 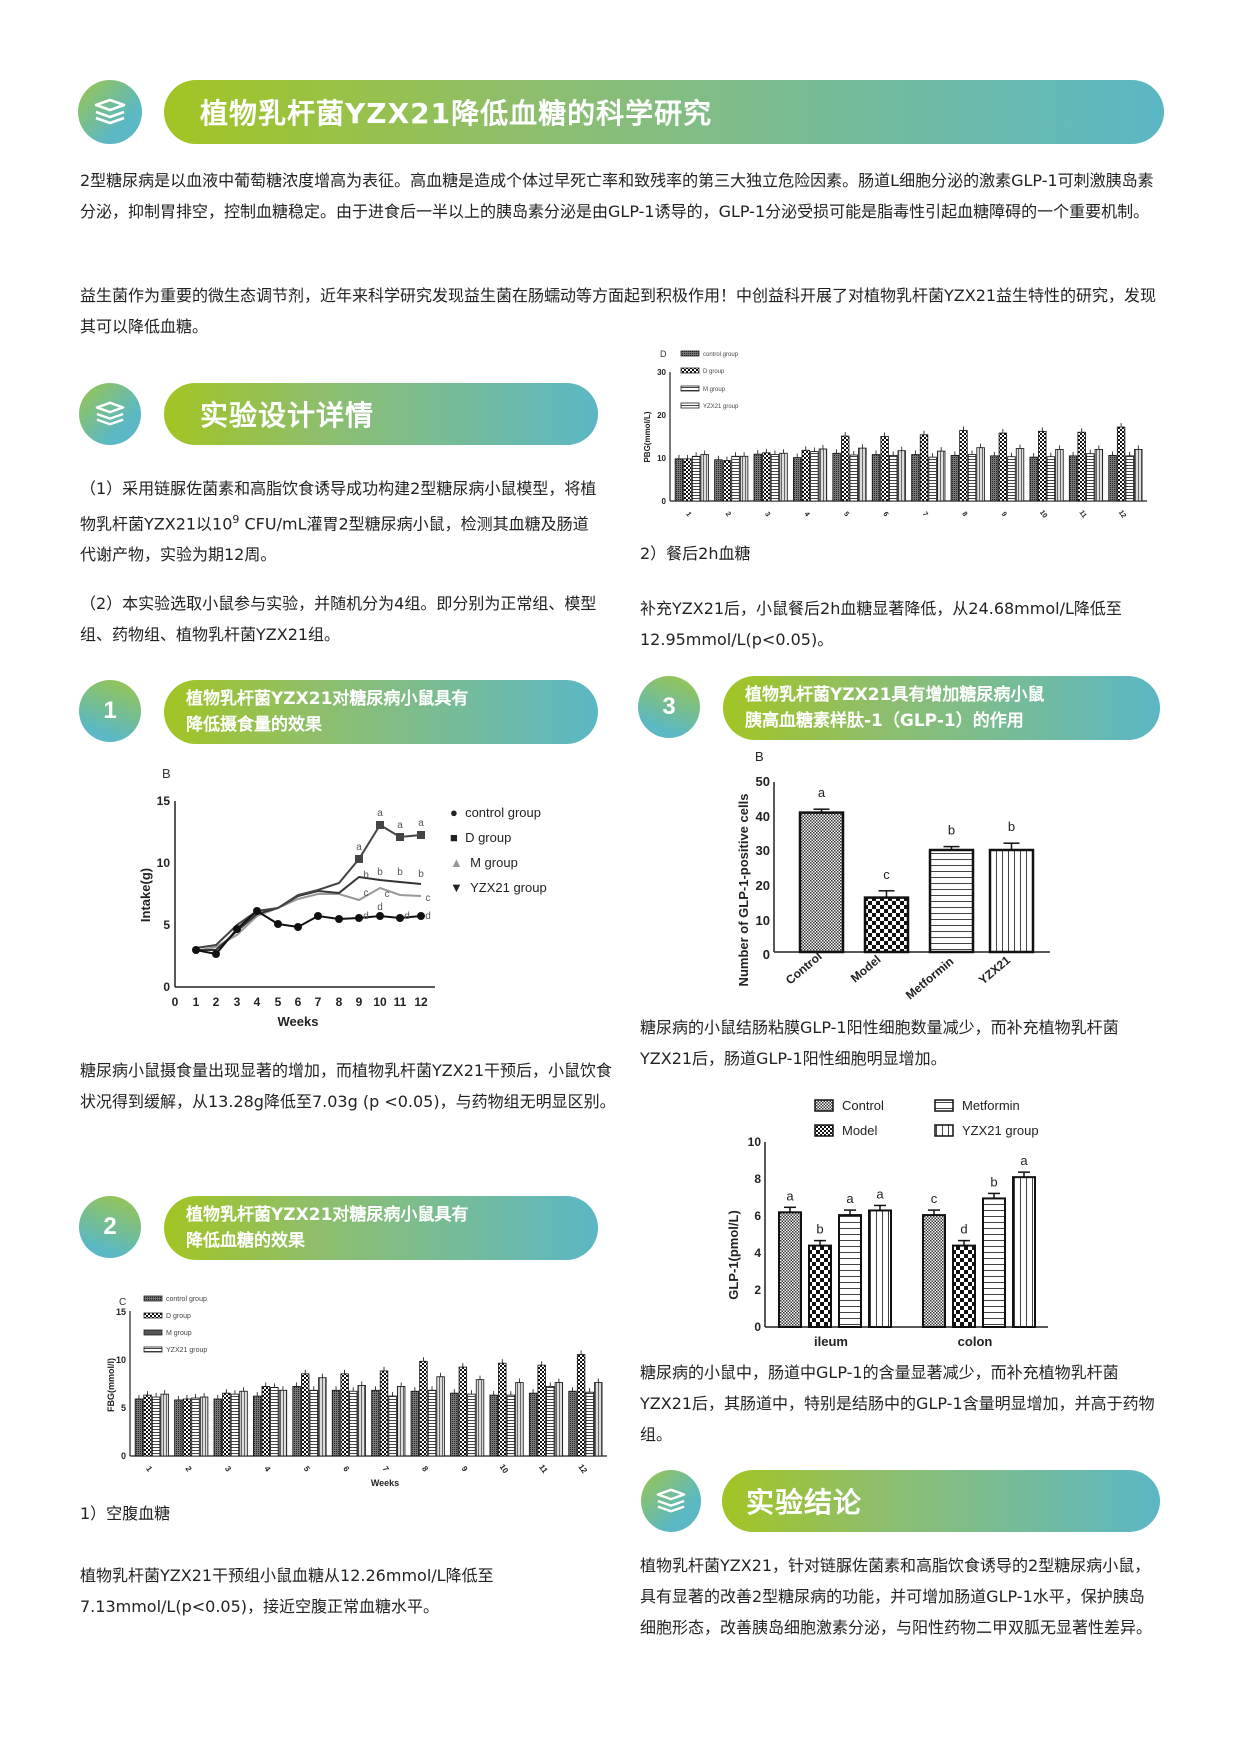 I want to click on svg-text: control group, so click(x=721, y=355).